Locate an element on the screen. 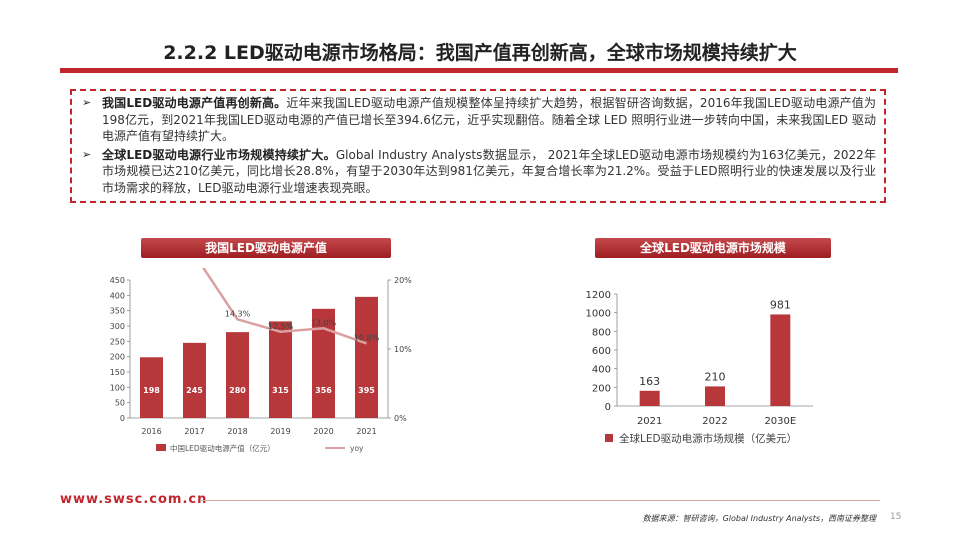 This screenshot has height=540, width=960. yoy-line is located at coordinates (284, 306).